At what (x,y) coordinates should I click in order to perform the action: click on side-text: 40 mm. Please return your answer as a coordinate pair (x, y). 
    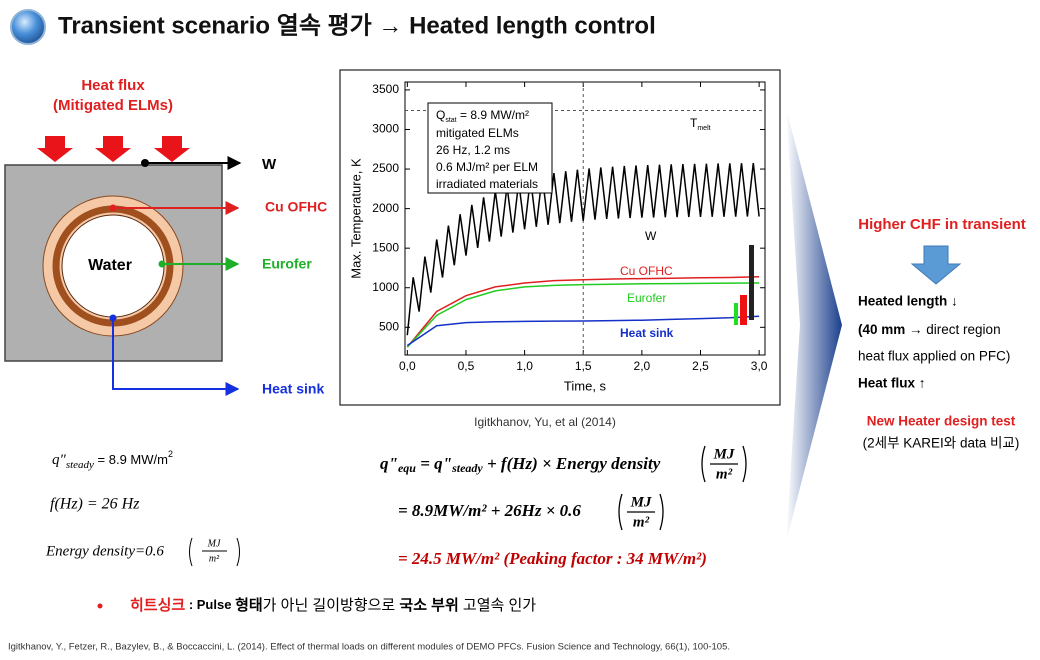
    Looking at the image, I should click on (884, 329).